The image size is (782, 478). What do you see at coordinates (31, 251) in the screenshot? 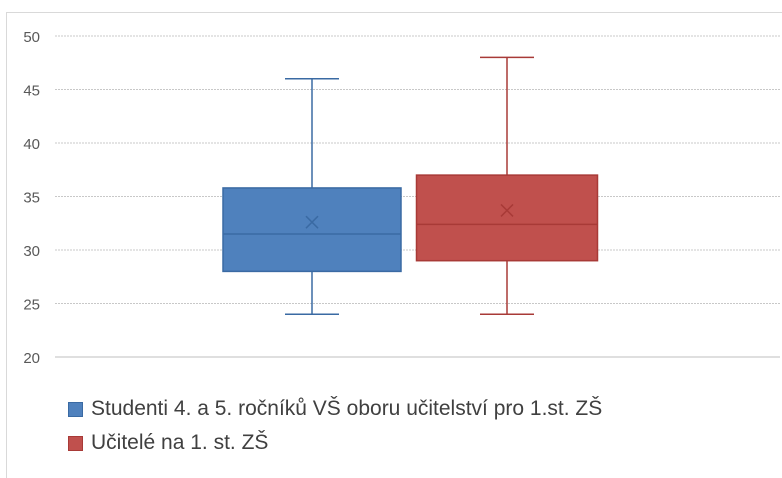
I see `y-tick-label: 30` at bounding box center [31, 251].